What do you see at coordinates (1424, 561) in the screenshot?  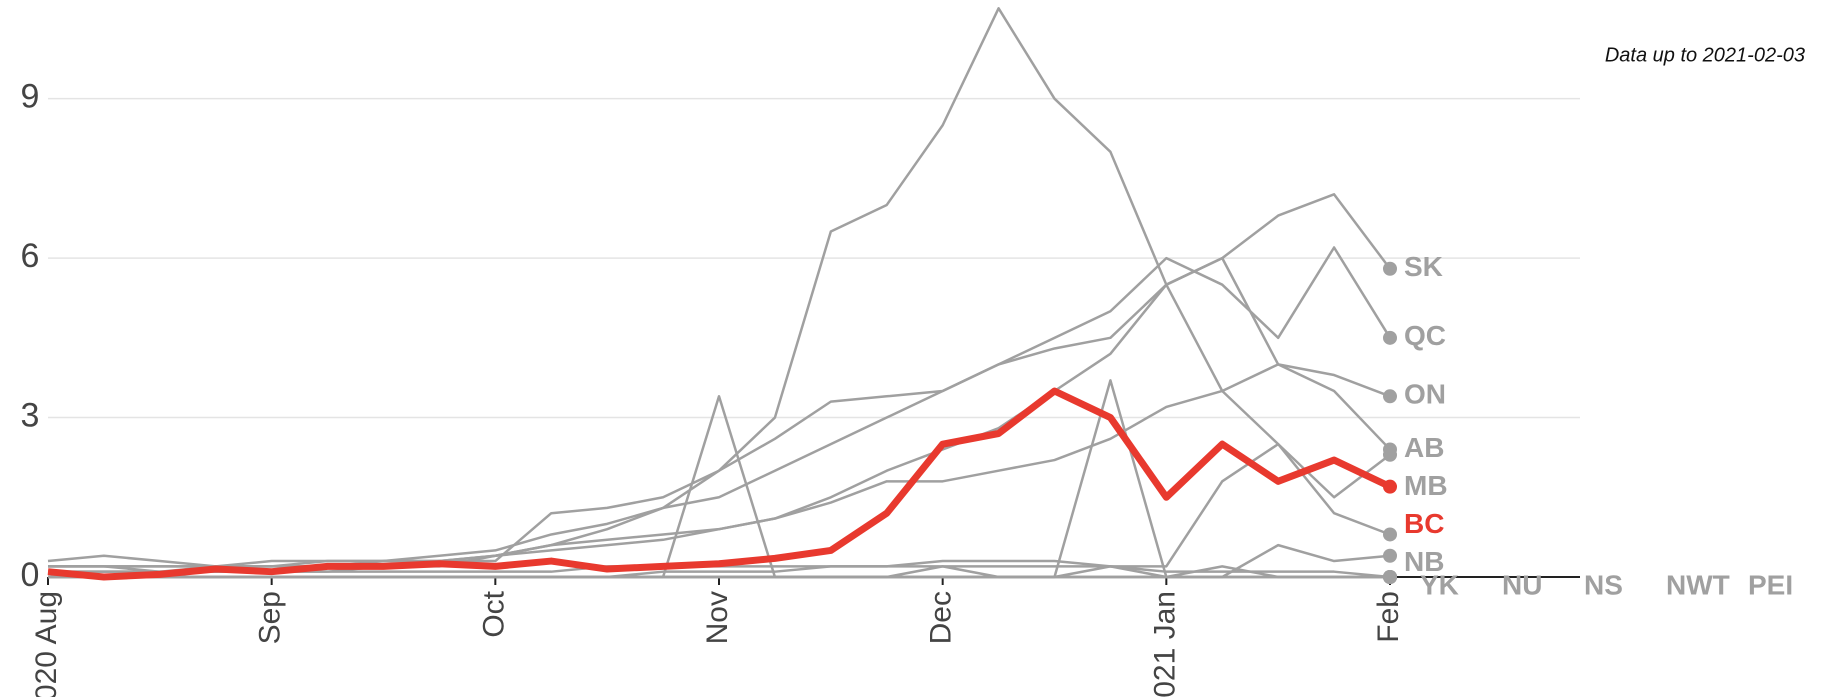 I see `series-label: NB` at bounding box center [1424, 561].